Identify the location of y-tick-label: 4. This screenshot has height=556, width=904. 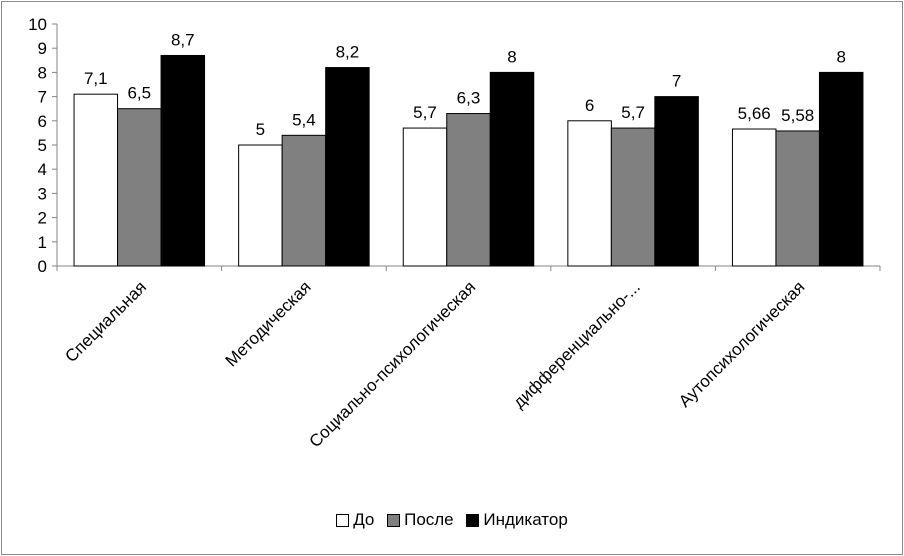
(42, 169).